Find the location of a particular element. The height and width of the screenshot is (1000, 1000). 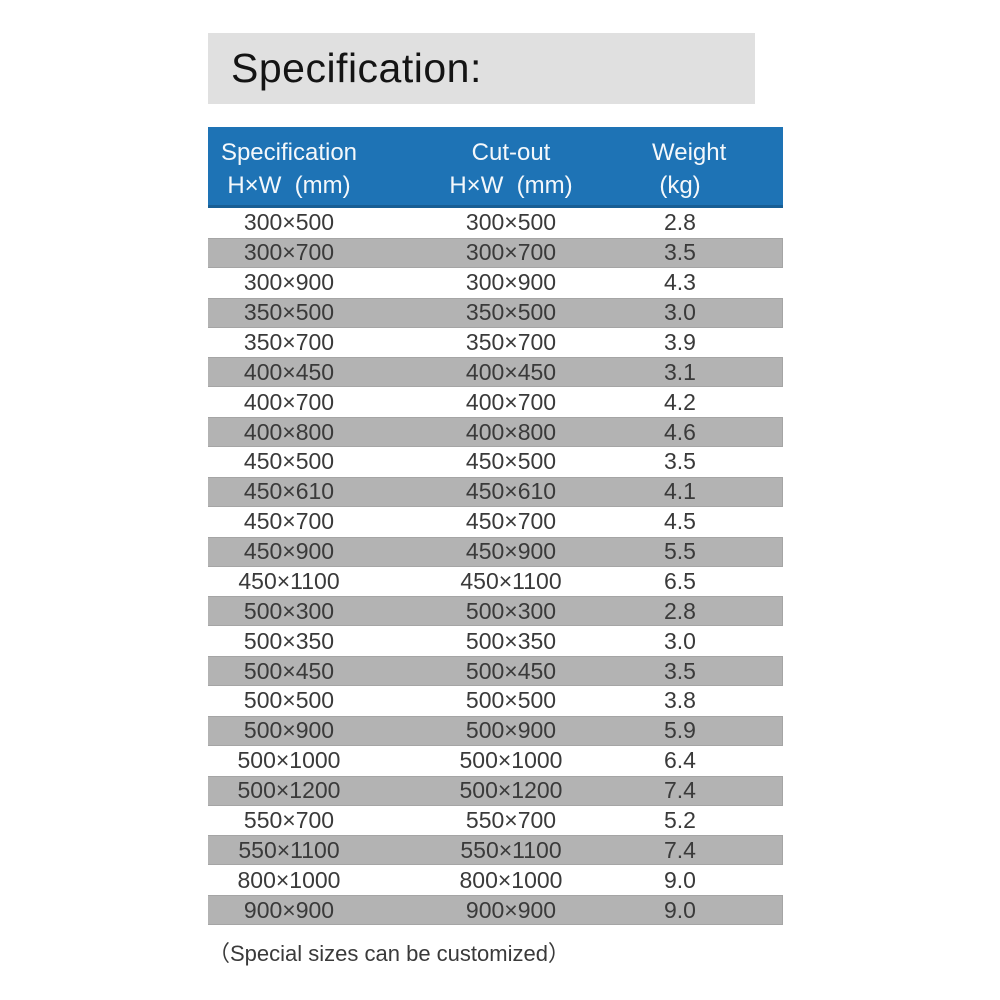

cutout-cell: 300×500 is located at coordinates (511, 222).